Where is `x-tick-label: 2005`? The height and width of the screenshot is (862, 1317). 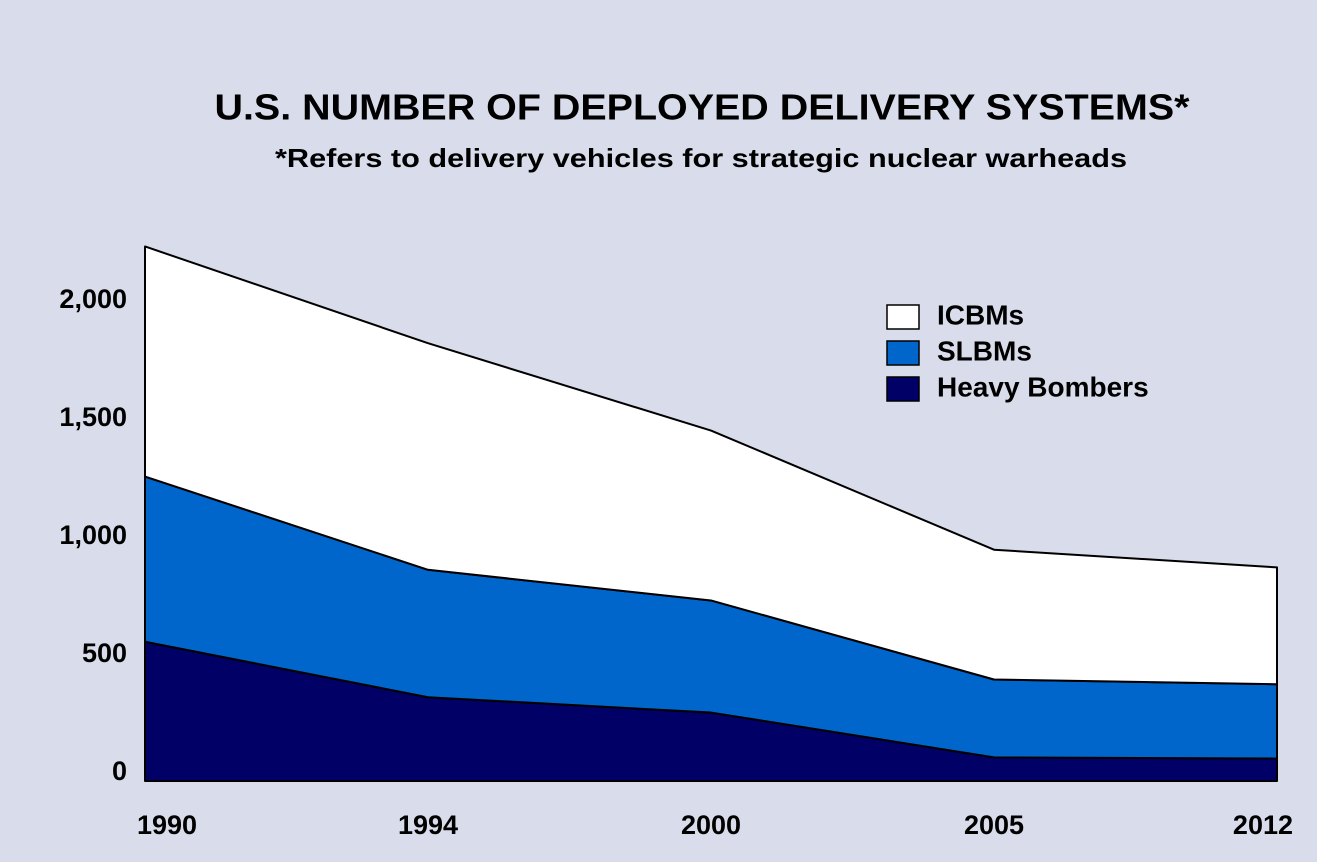 x-tick-label: 2005 is located at coordinates (994, 825).